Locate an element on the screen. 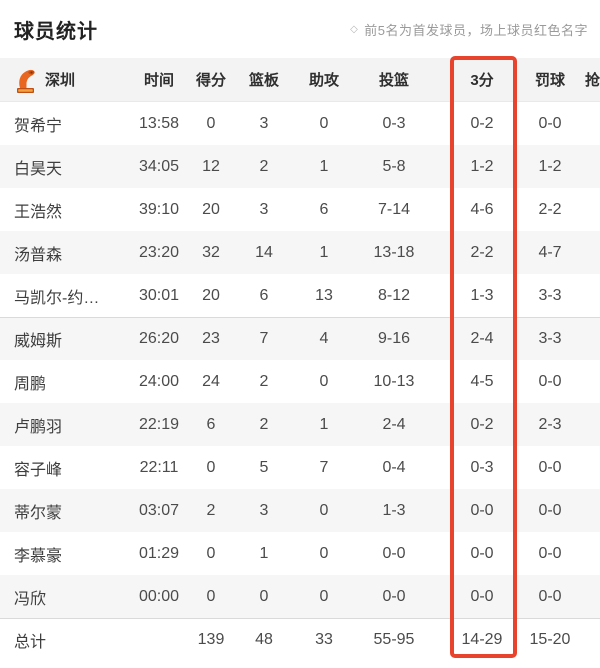  table-row: 王浩然 39:10 20 3 6 7-14 4-6 2-2 is located at coordinates (300, 209).